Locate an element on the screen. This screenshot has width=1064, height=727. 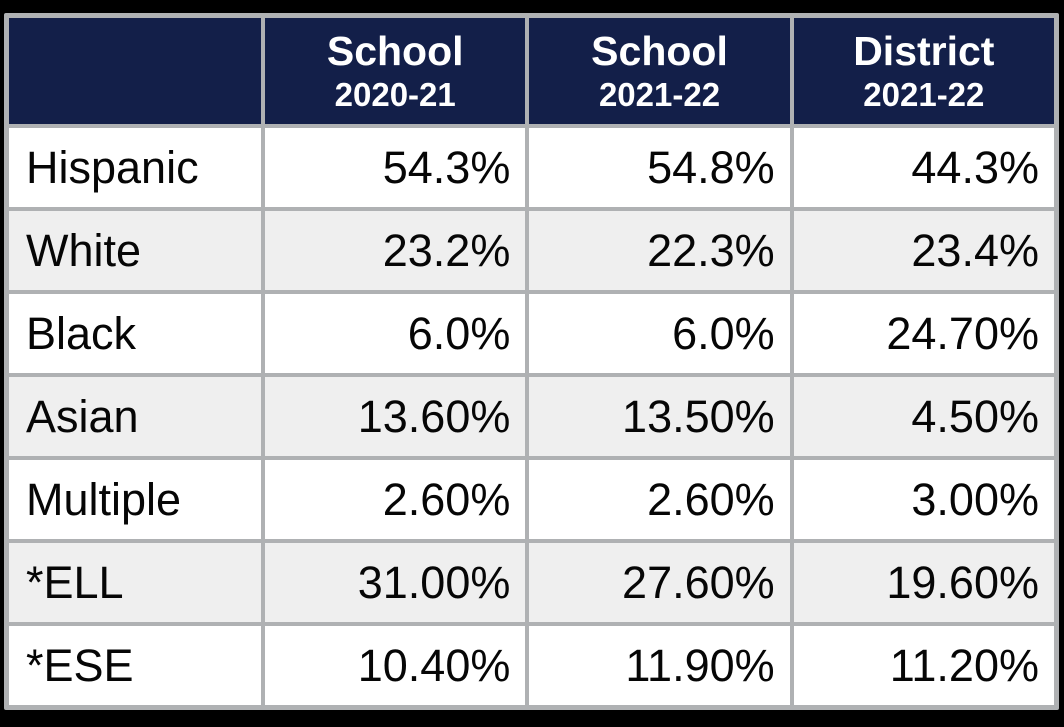
cell-value: 27.60% is located at coordinates (659, 582).